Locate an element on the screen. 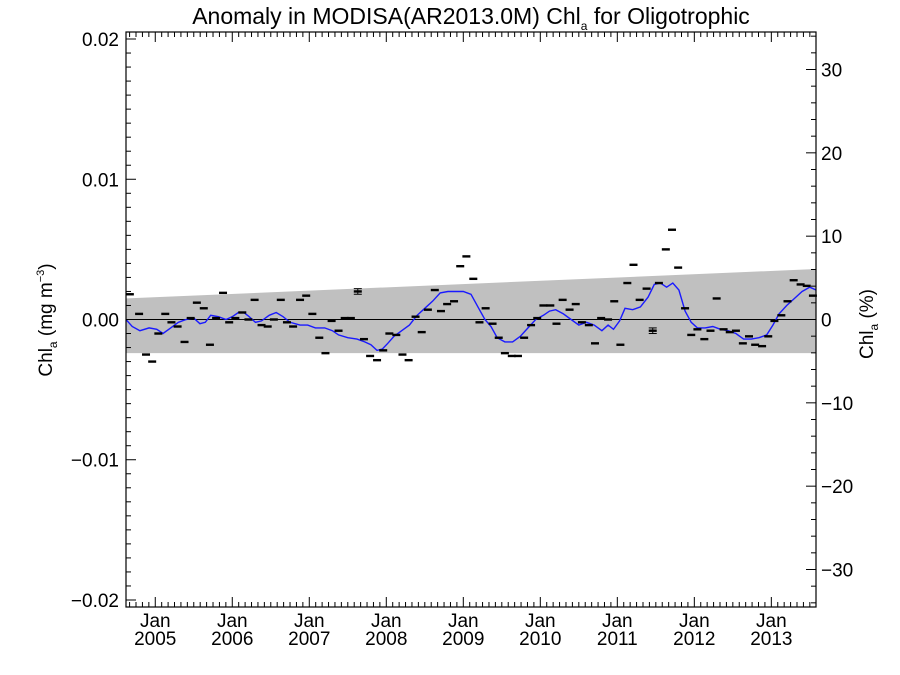 This screenshot has height=675, width=900. x-tick-year-label: 2009 is located at coordinates (463, 639).